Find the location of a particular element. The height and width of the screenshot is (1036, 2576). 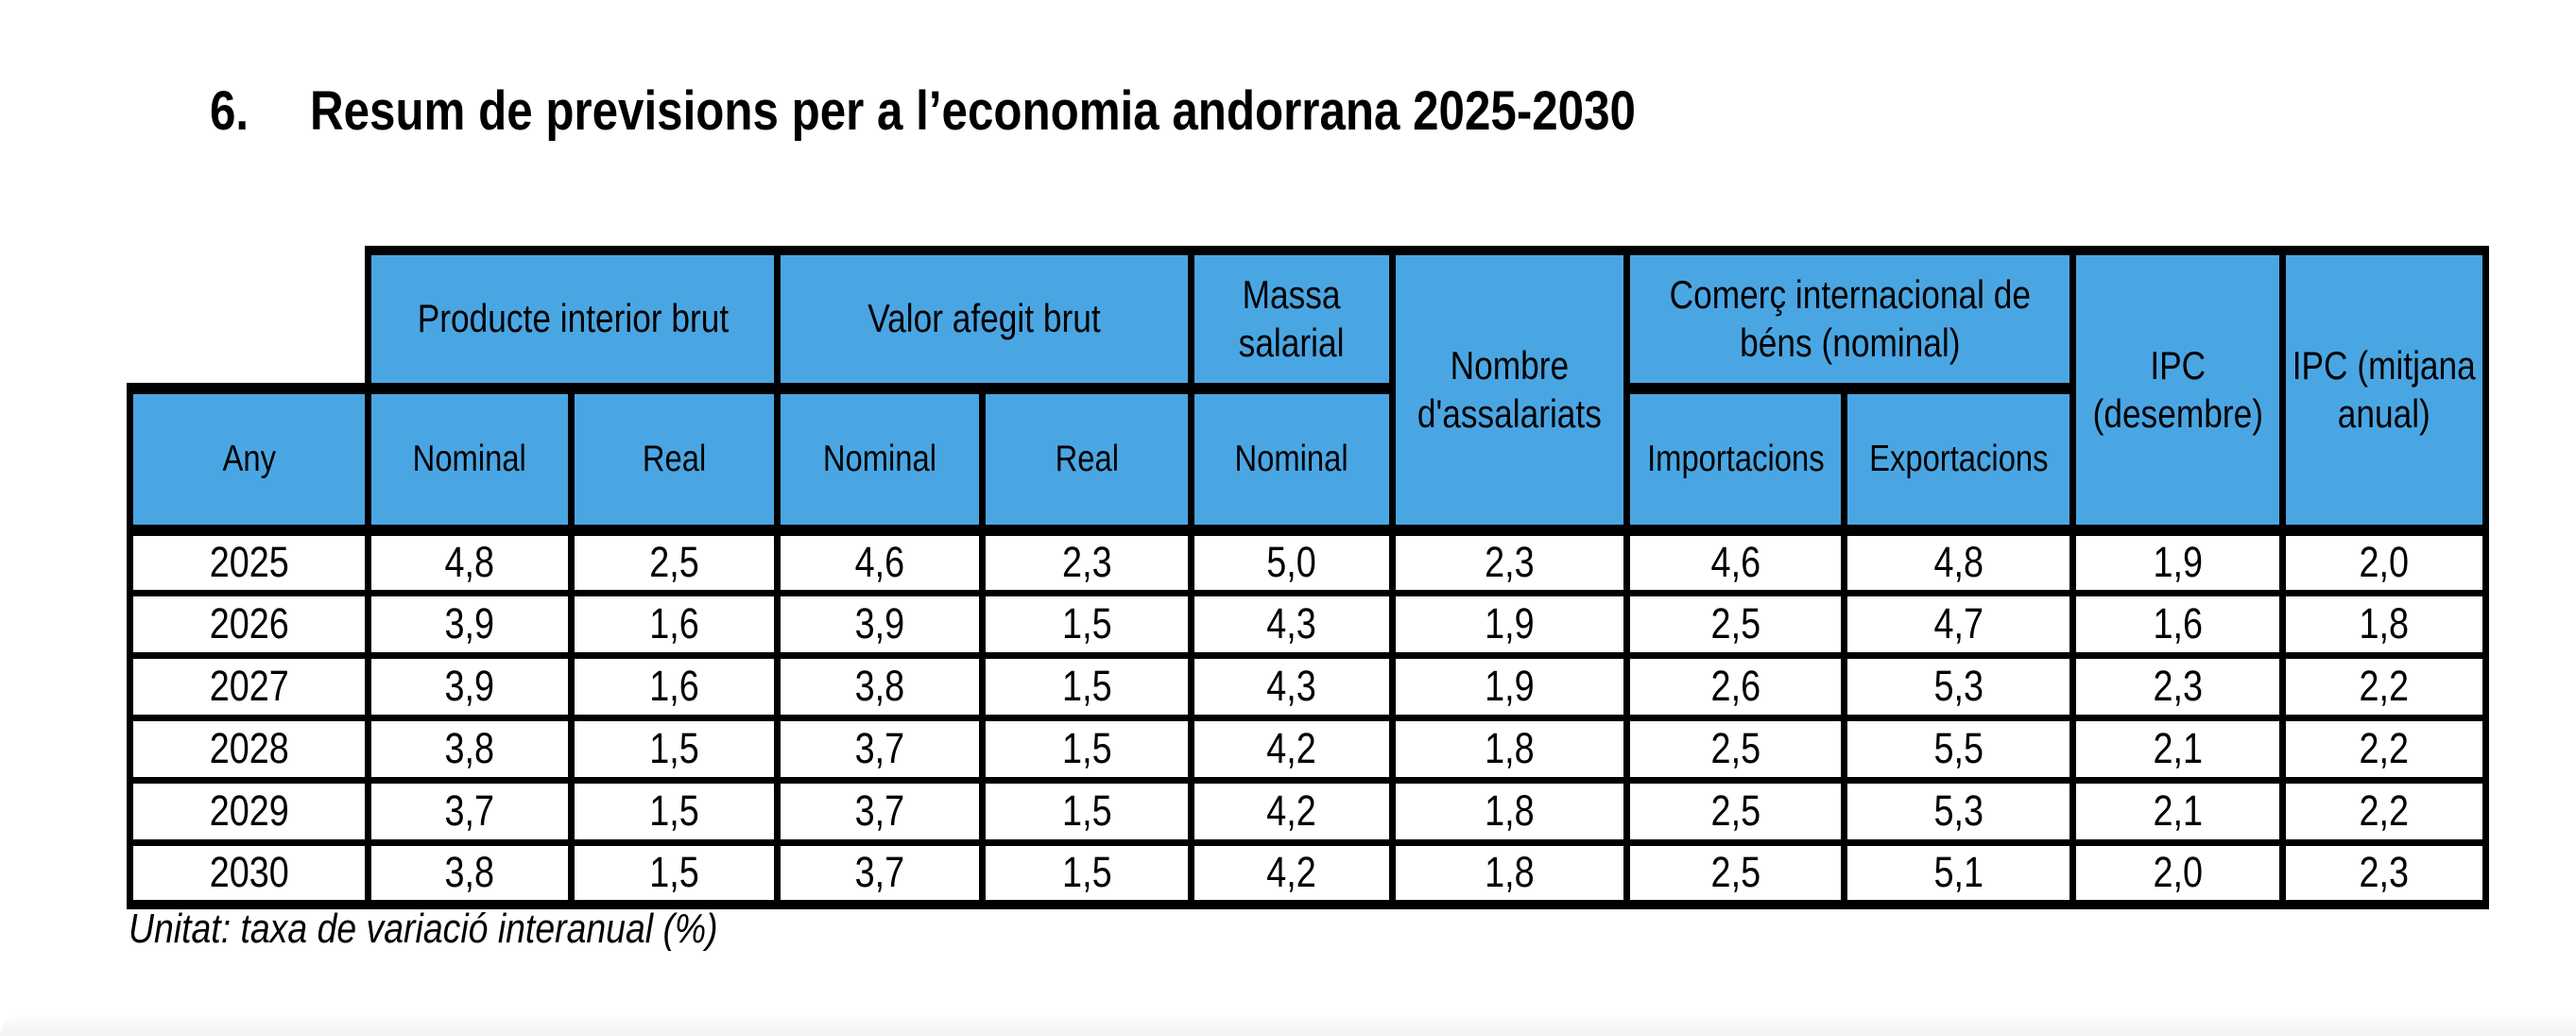

cell-value: 4,2 is located at coordinates (1291, 748).